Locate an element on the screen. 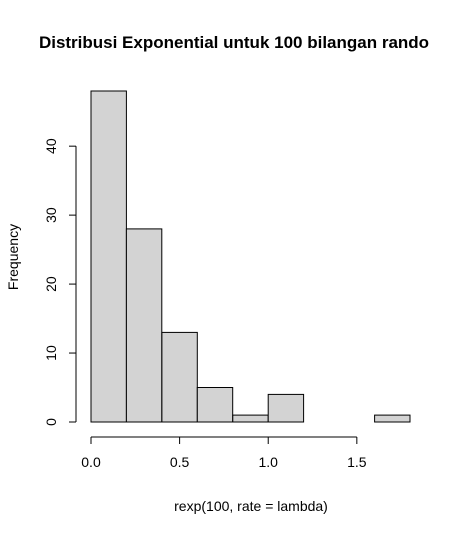  x-tick-label: 0.0 is located at coordinates (91, 462).